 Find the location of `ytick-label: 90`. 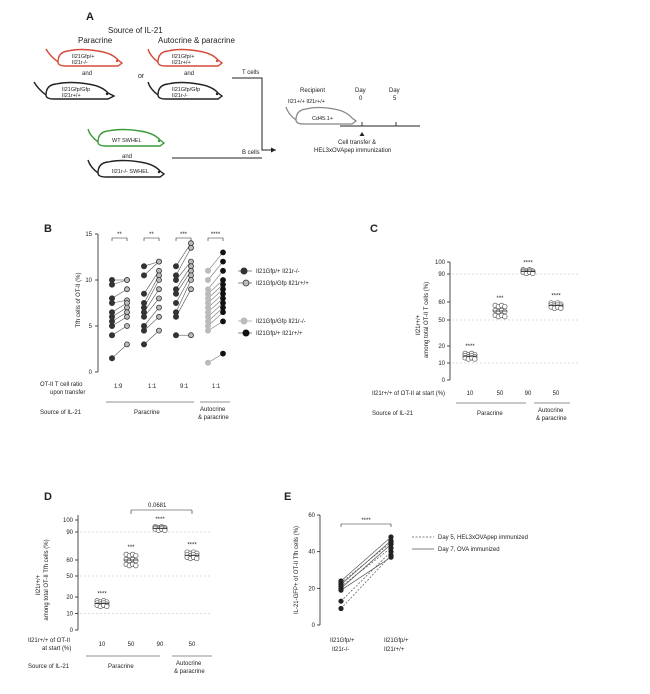

ytick-label: 90 is located at coordinates (69, 533).